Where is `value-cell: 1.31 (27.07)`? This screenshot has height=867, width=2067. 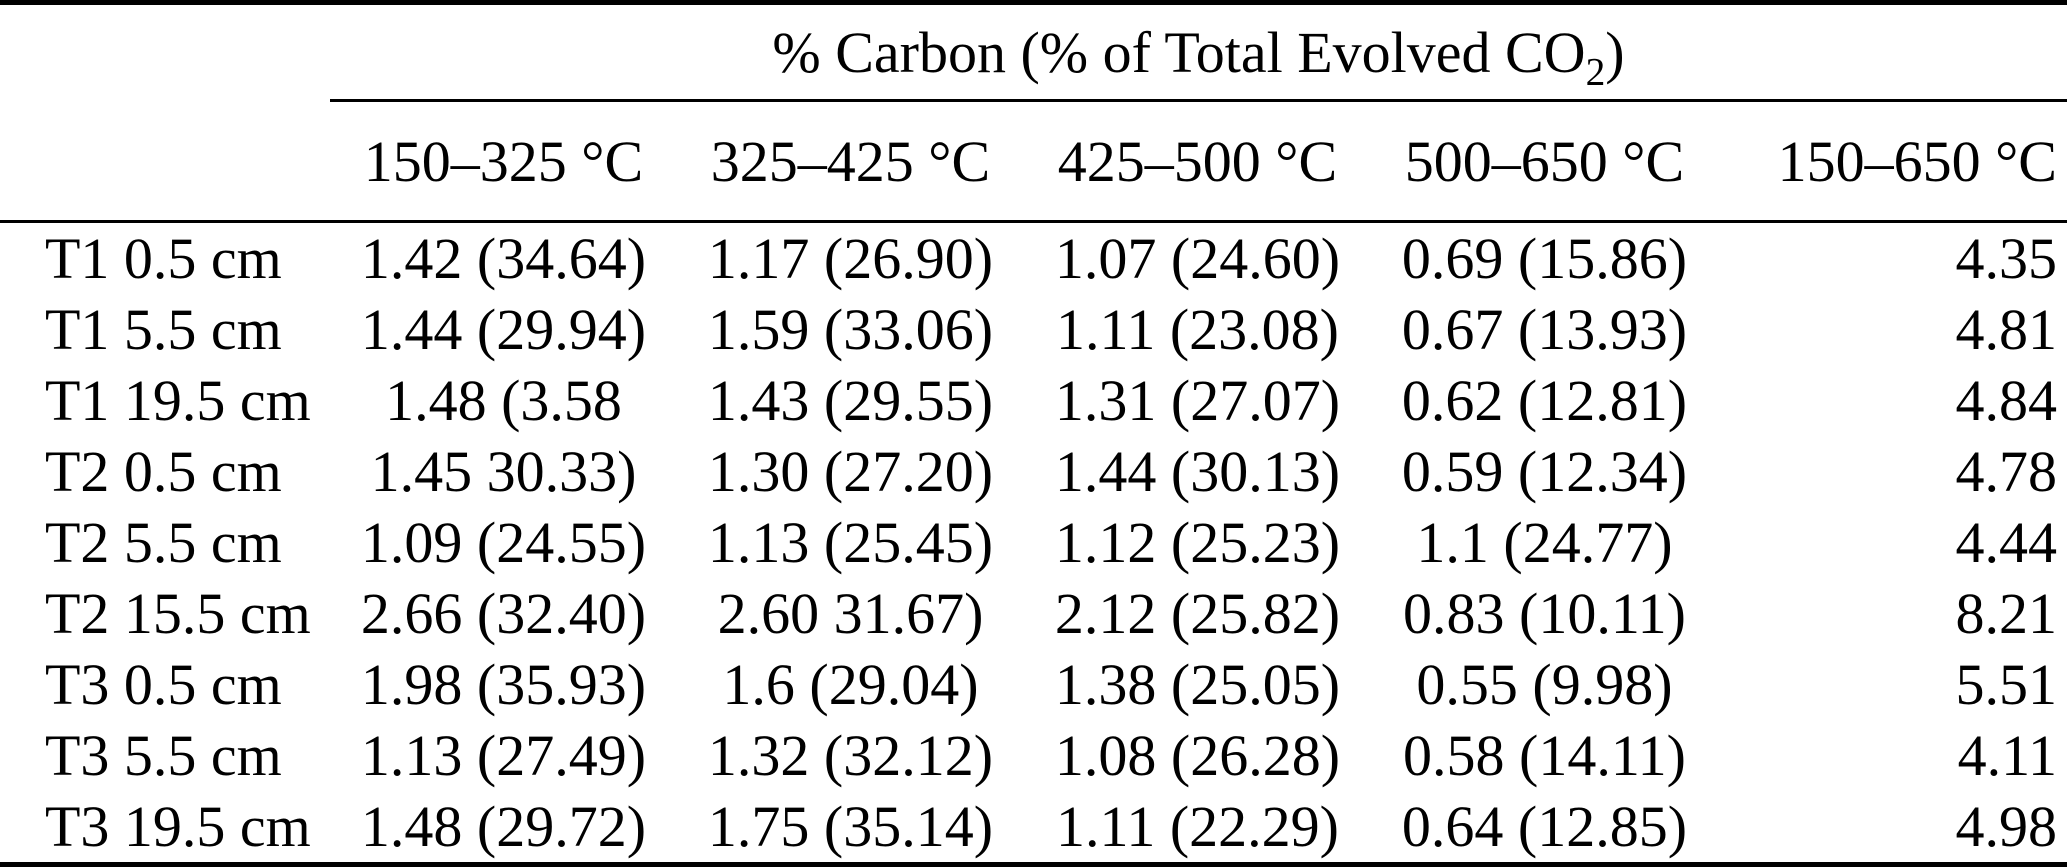
value-cell: 1.31 (27.07) is located at coordinates (1197, 400).